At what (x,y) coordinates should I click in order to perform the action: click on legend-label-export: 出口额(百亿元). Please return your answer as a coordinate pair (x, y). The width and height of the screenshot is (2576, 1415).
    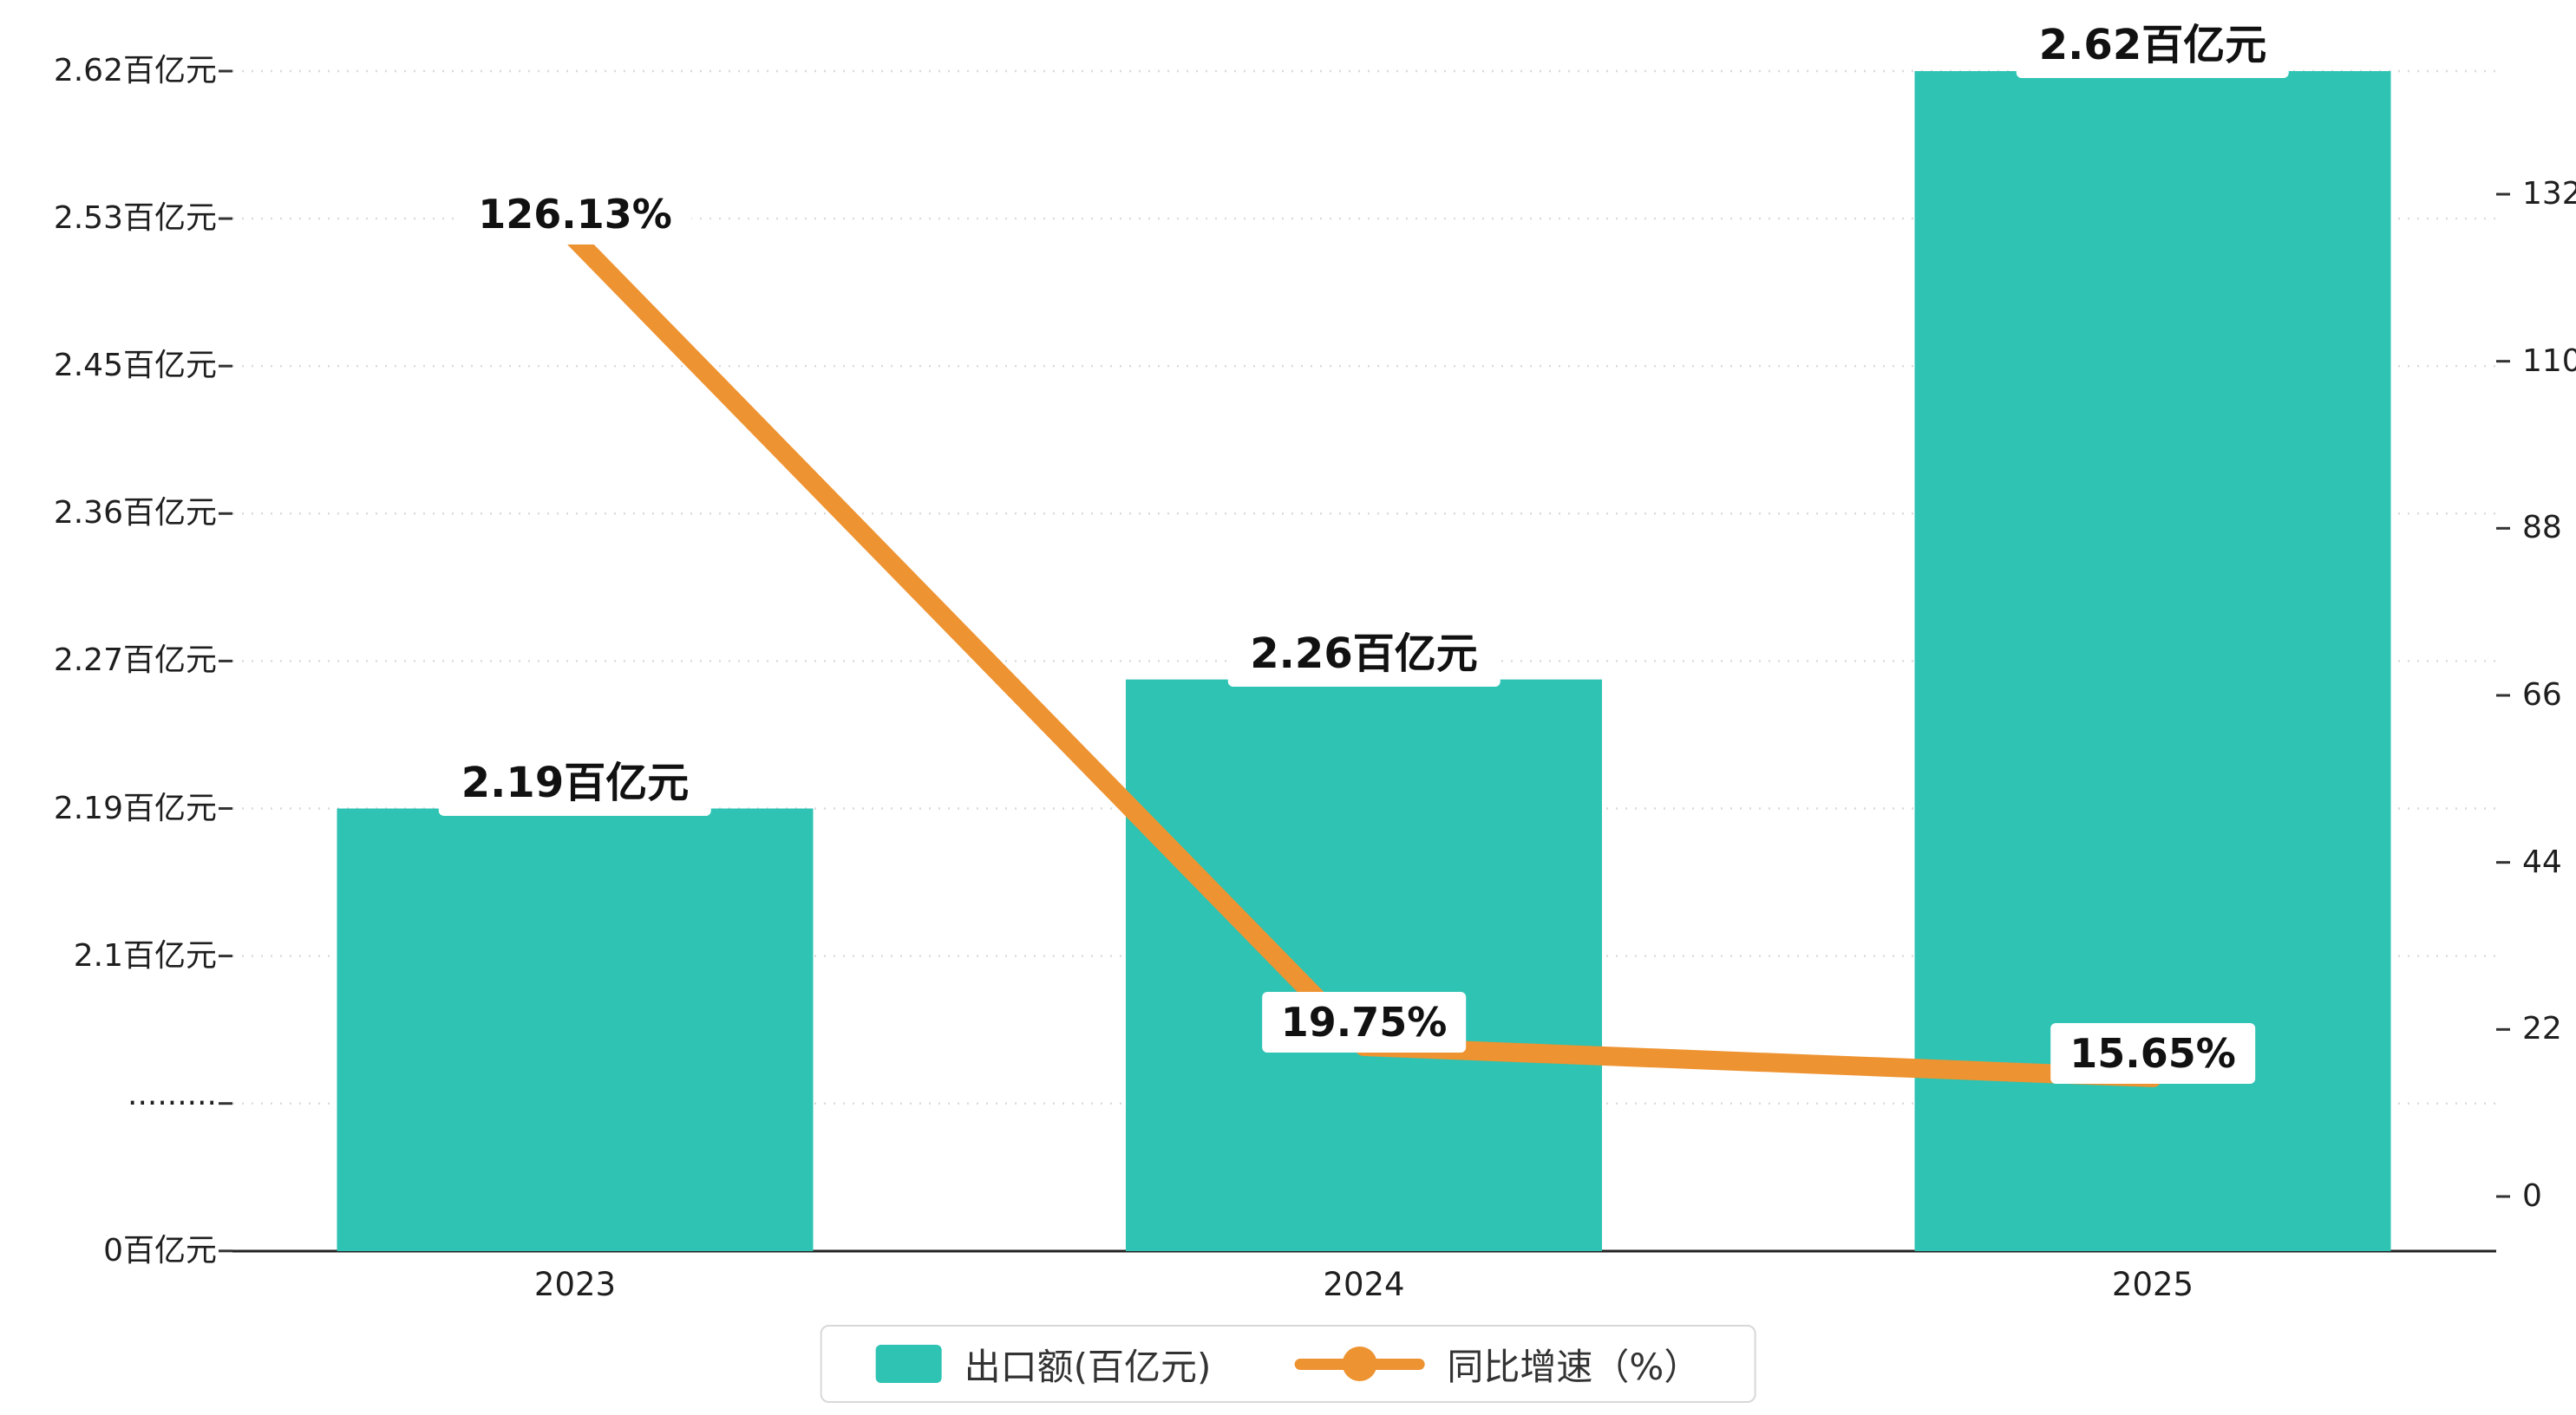
    Looking at the image, I should click on (1088, 1366).